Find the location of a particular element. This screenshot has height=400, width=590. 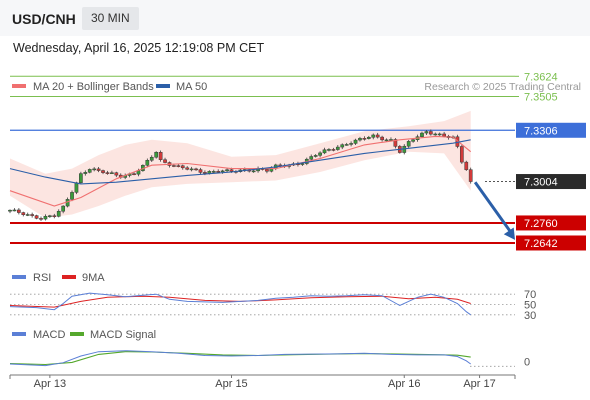

time-tick-label: Apr 15 is located at coordinates (231, 384).